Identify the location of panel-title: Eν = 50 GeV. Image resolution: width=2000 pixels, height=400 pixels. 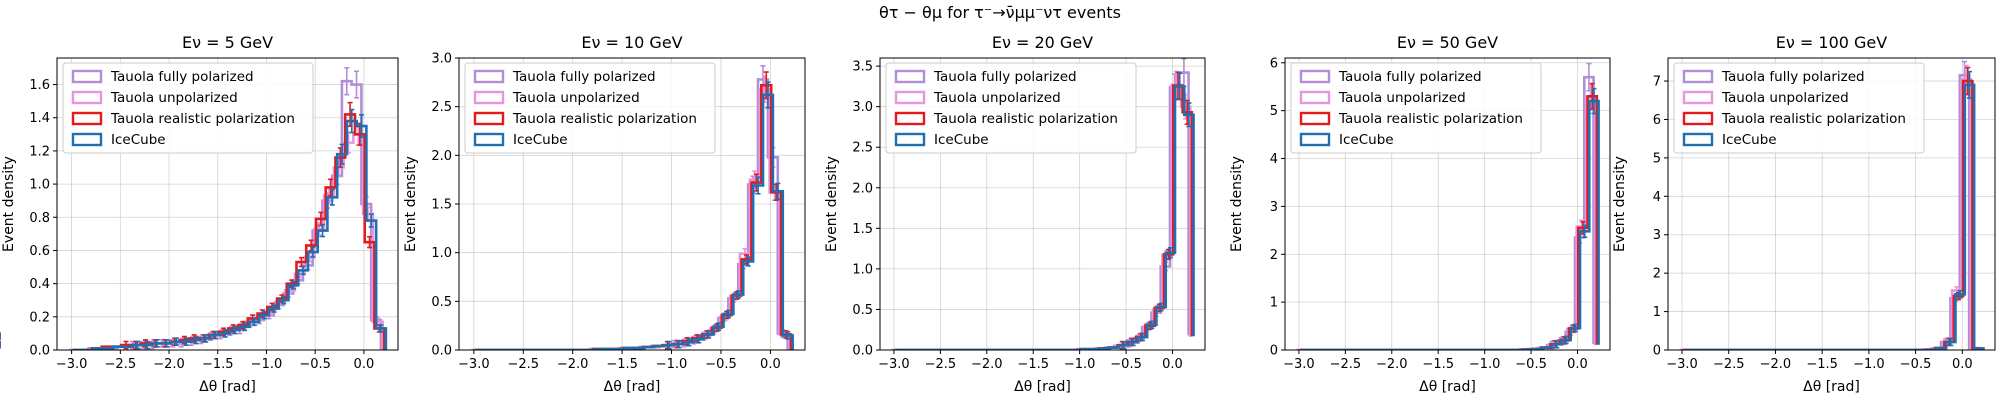
(1447, 42).